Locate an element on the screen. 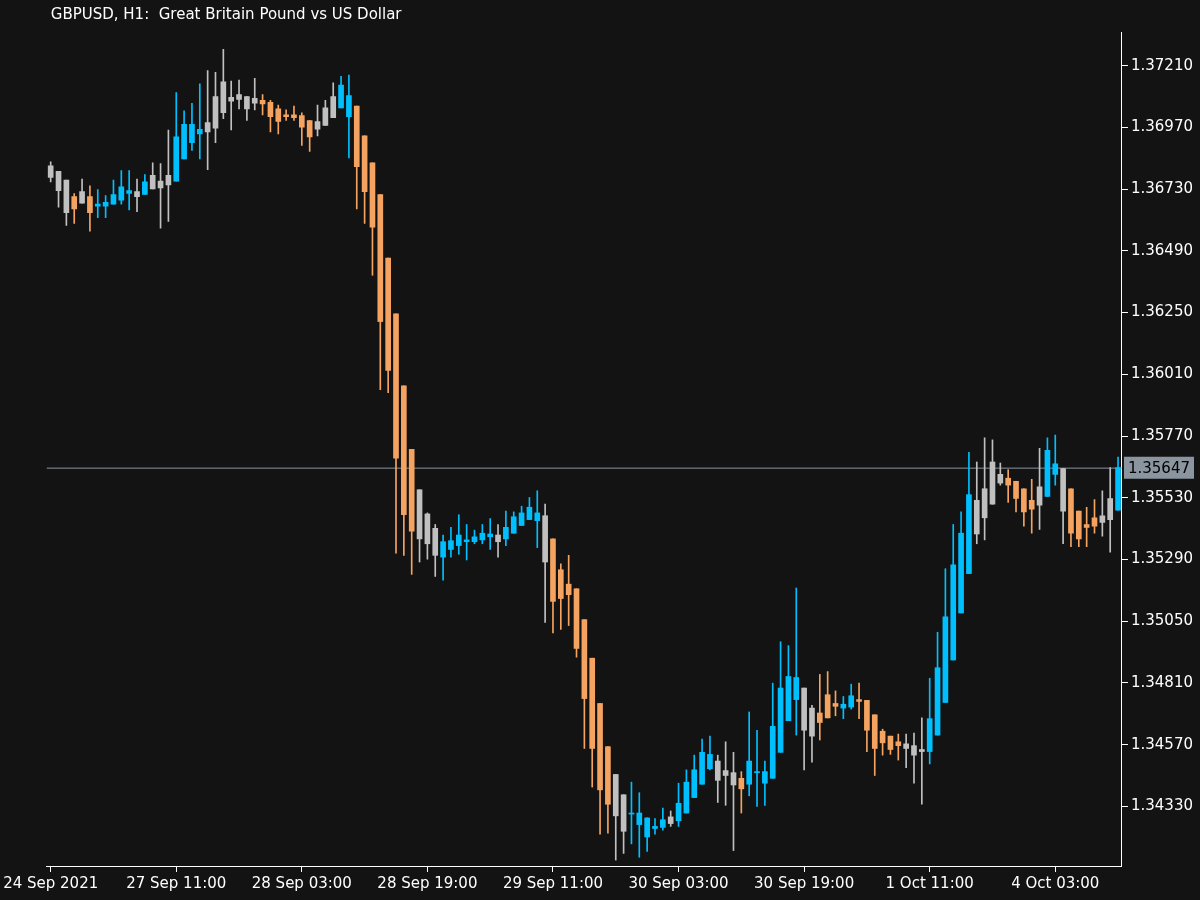  y-tick-label: 1.36730 is located at coordinates (1161, 188).